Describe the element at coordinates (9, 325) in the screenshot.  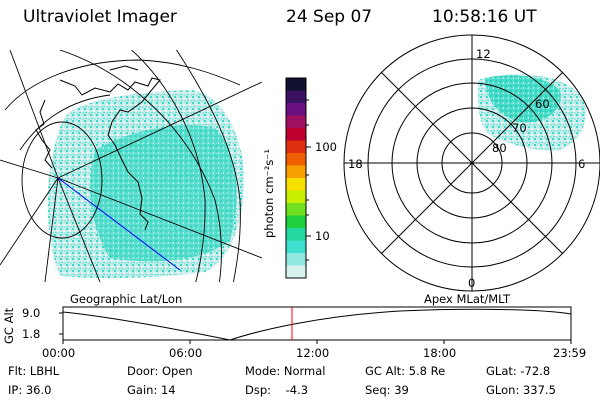
I see `altitude-ylabel: GC Alt` at that location.